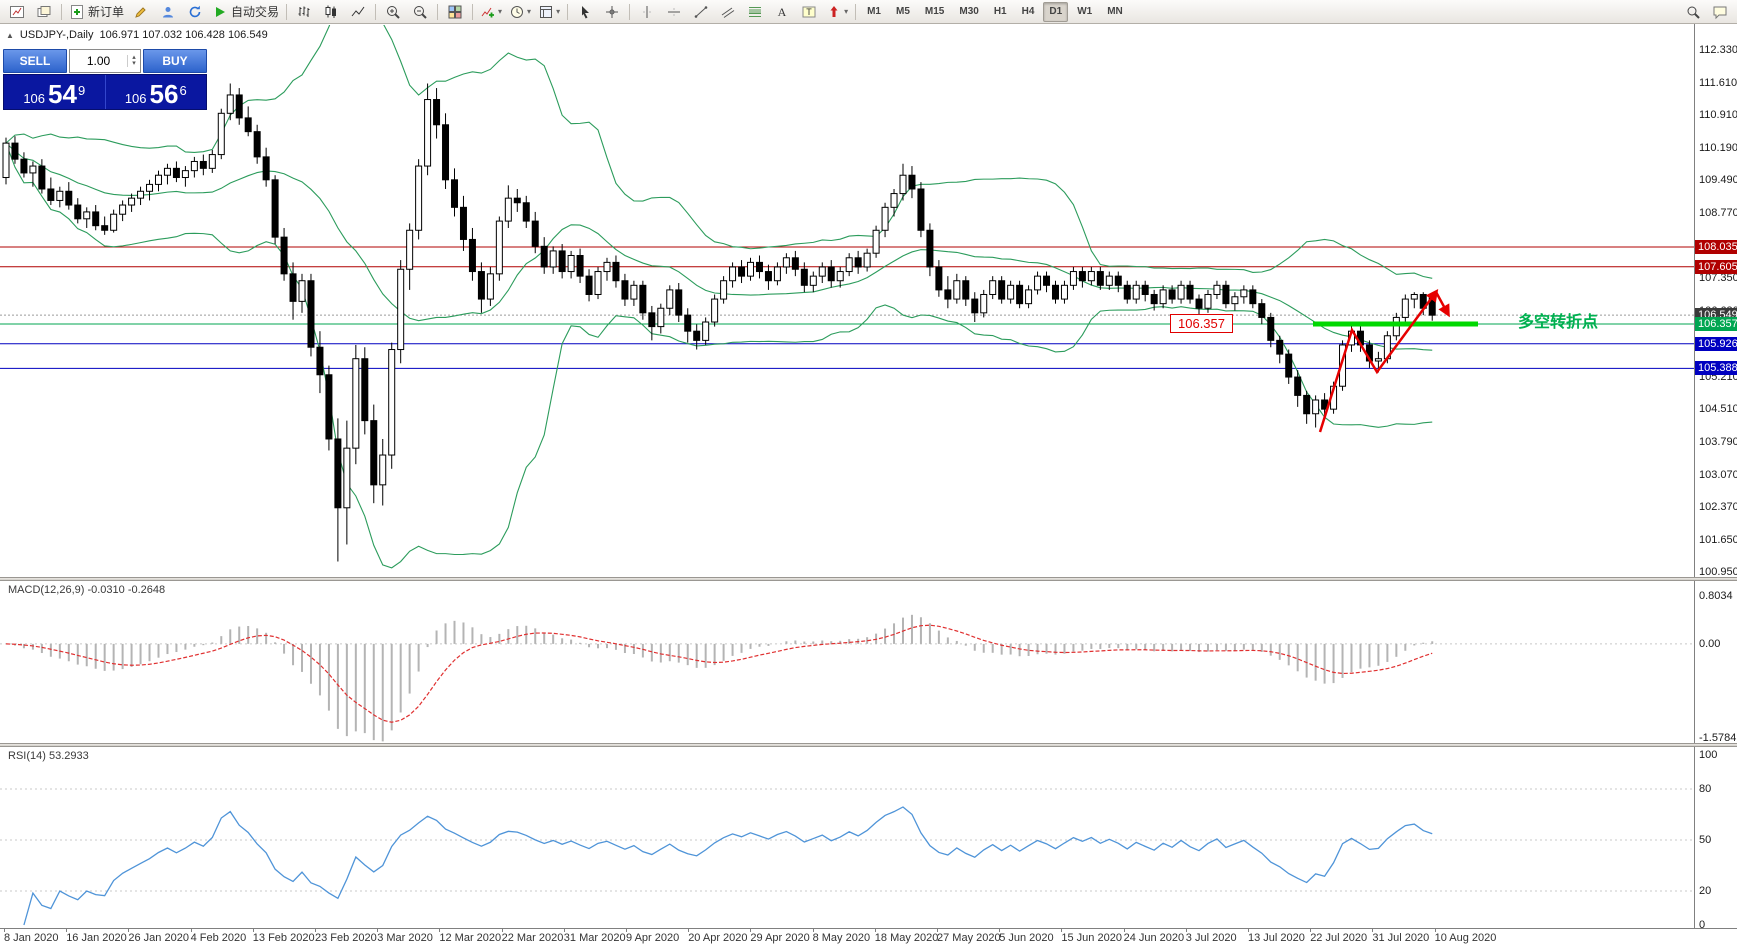 The image size is (1737, 946). I want to click on volume-arrows: ▴ ▾, so click(133, 60).